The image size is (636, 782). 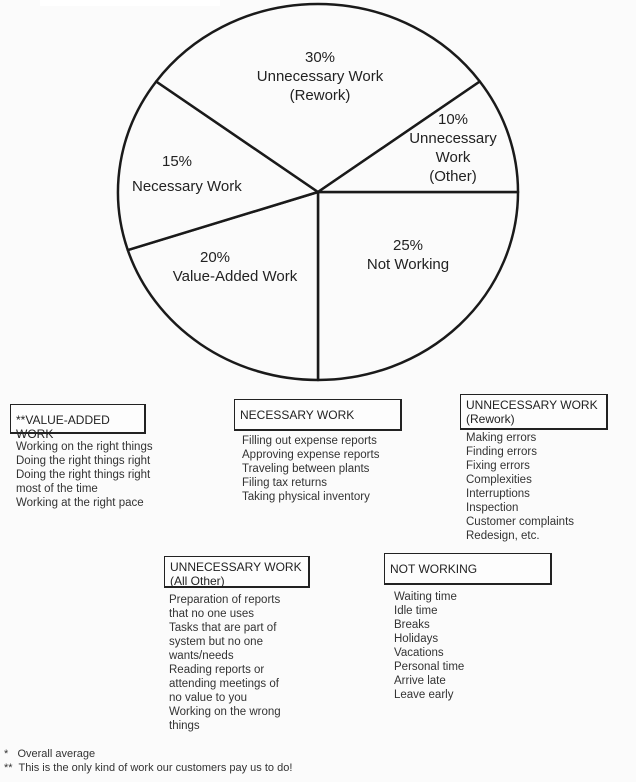 What do you see at coordinates (416, 639) in the screenshot?
I see `list-item: Holidays` at bounding box center [416, 639].